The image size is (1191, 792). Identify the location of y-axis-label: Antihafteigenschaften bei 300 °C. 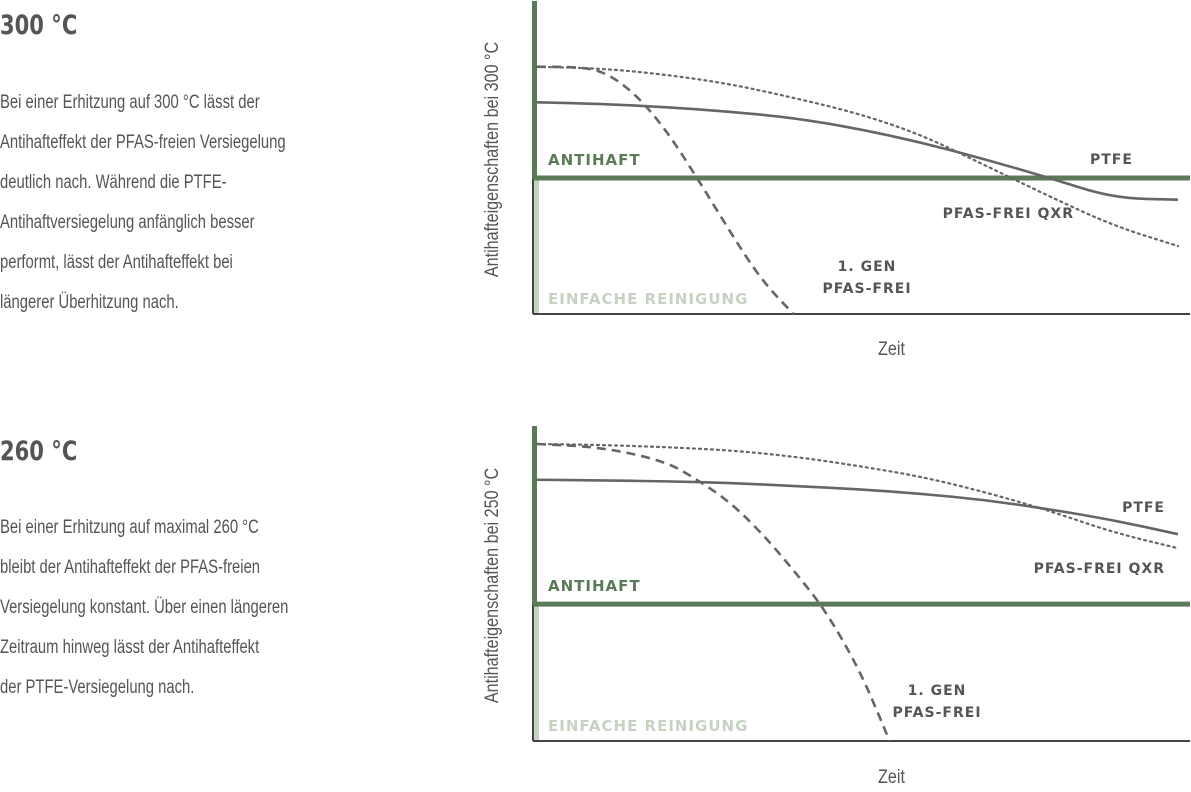
(492, 160).